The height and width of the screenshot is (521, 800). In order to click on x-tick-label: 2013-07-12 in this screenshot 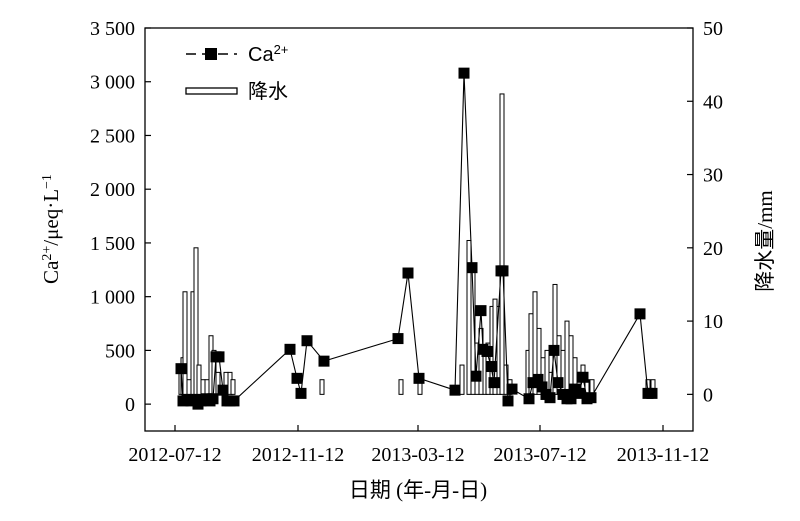, I will do `click(539, 455)`.